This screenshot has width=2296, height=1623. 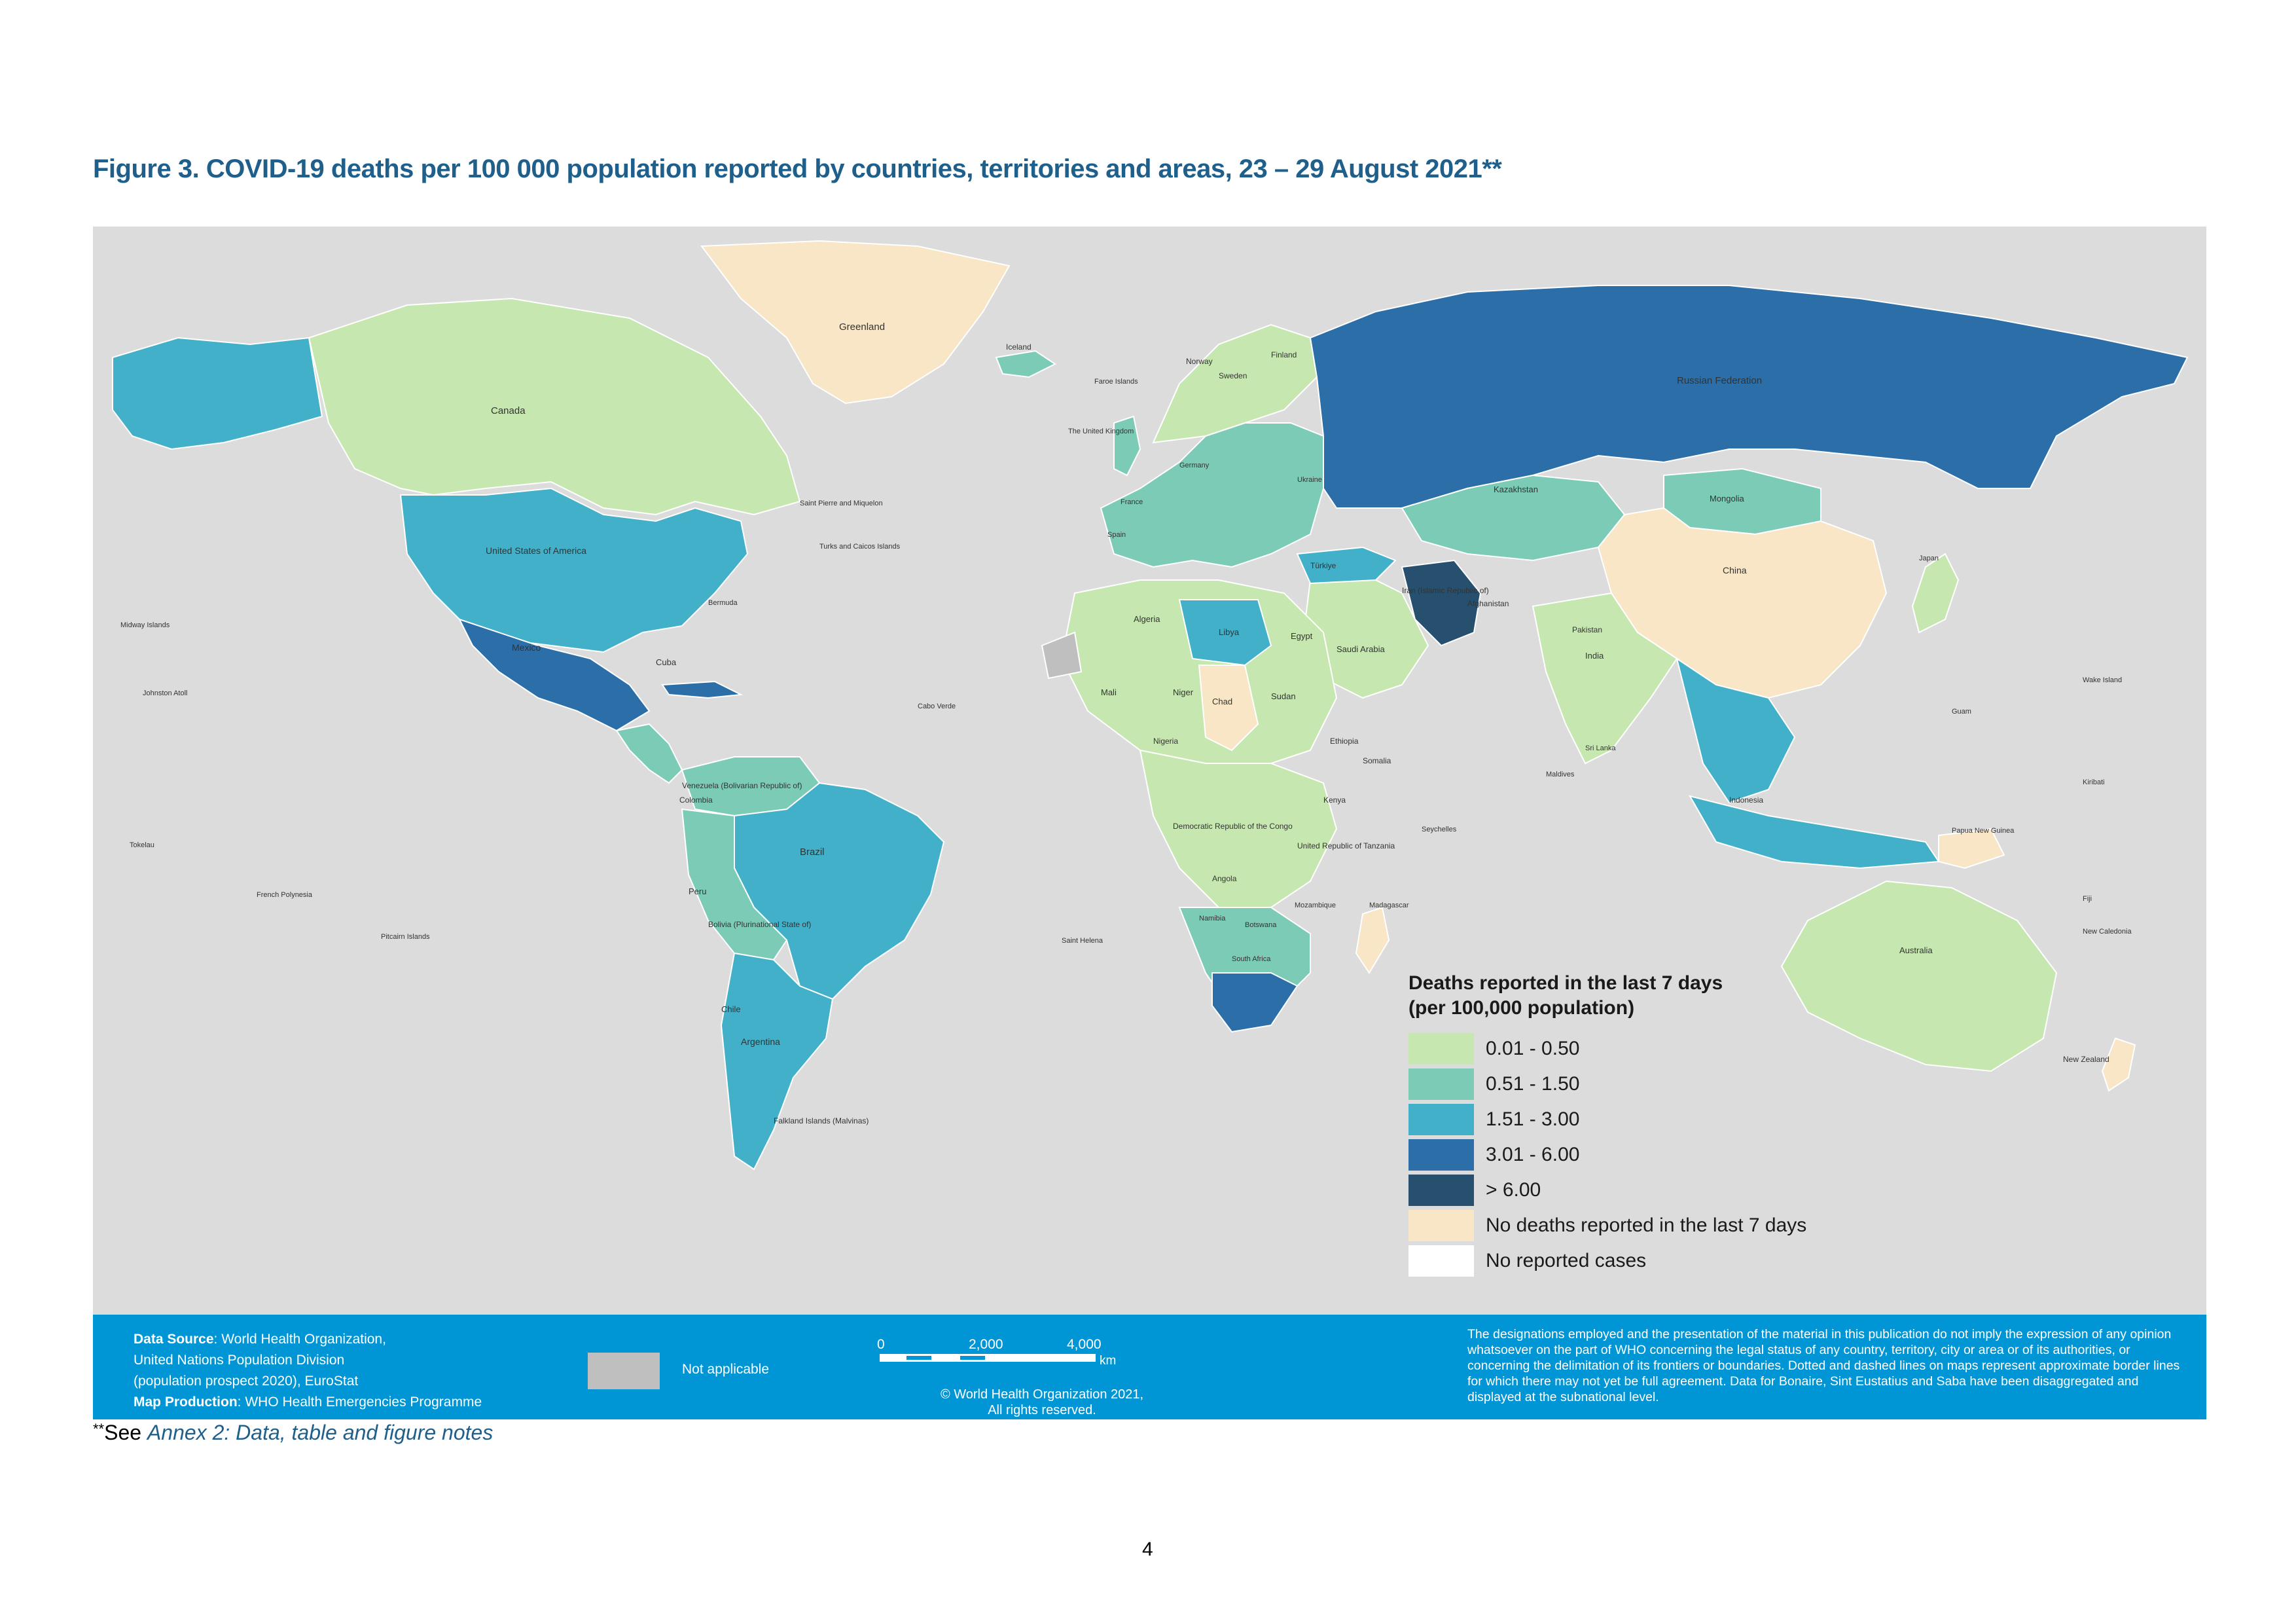 What do you see at coordinates (1212, 918) in the screenshot?
I see `label-namibia: Namibia` at bounding box center [1212, 918].